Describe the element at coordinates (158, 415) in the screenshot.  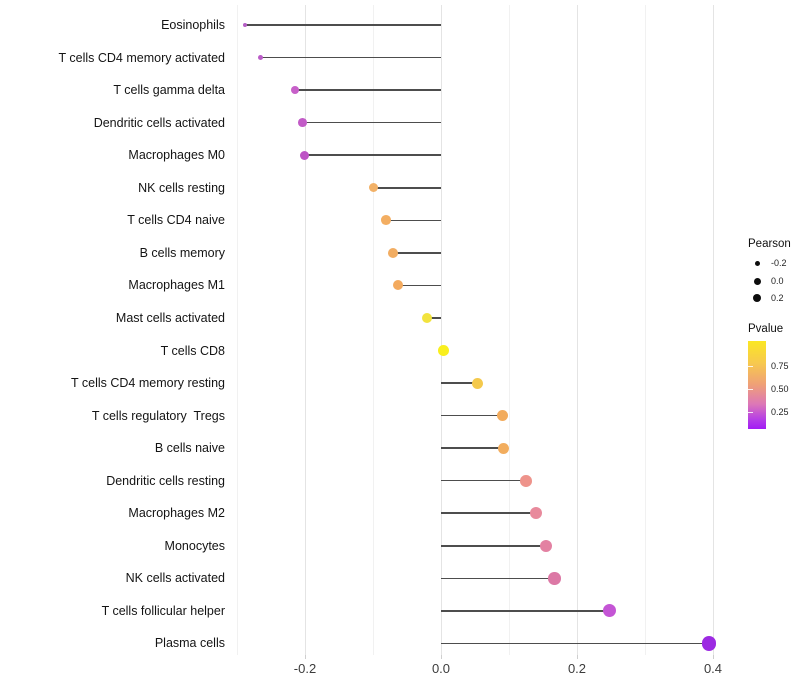
I see `category-label: T cells regulatory Tregs` at that location.